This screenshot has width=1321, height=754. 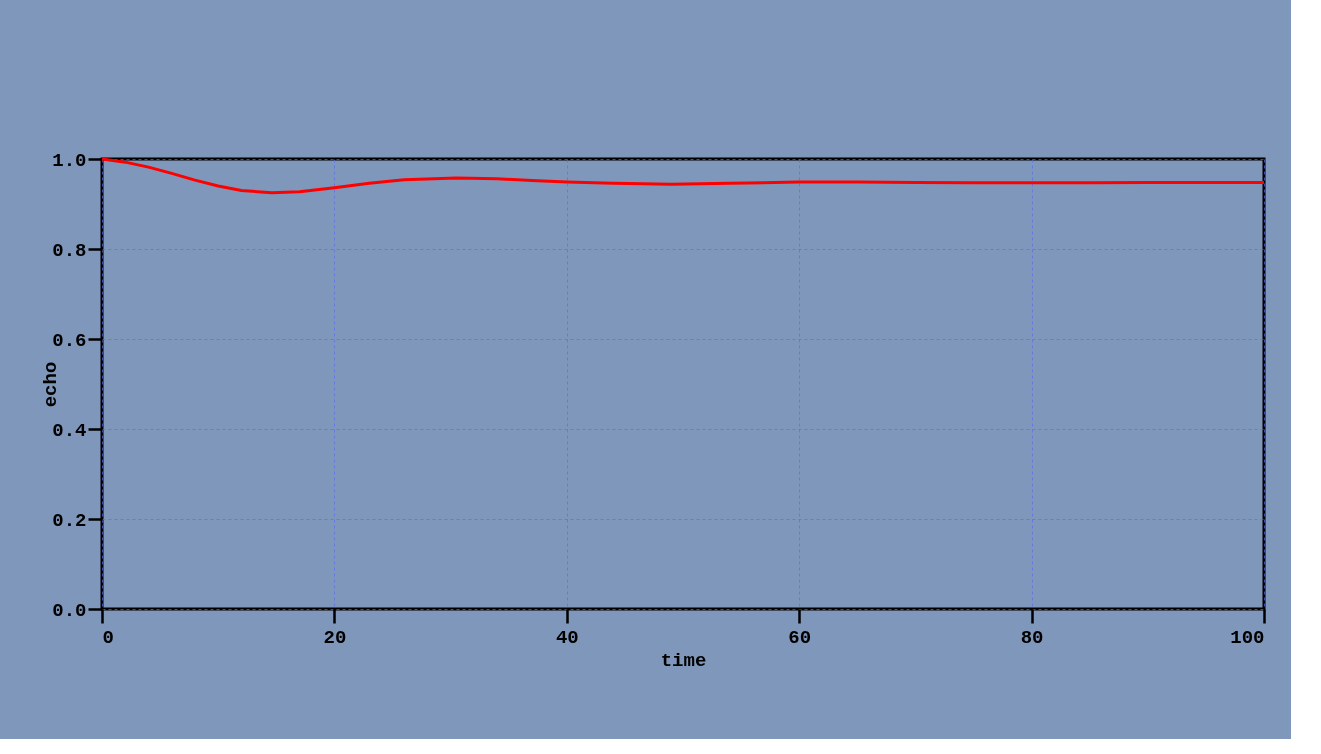 I want to click on y-tick-label: 0.0, so click(x=69, y=610).